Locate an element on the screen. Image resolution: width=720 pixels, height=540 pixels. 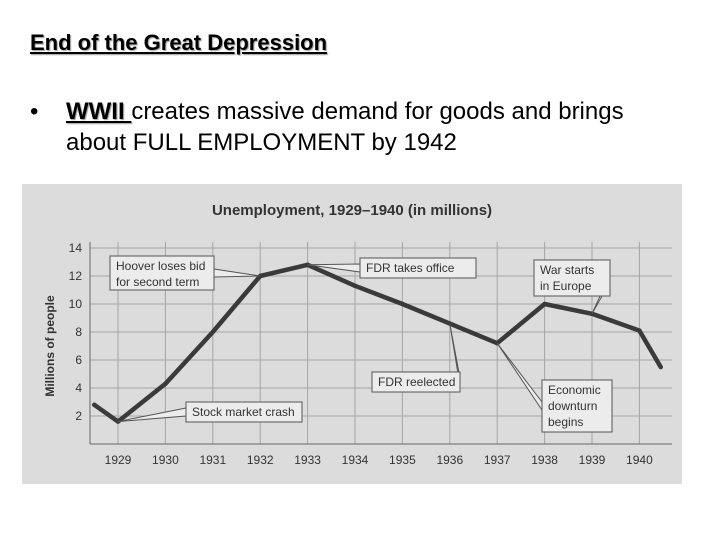
bullet-emphasis: WWII is located at coordinates (99, 111).